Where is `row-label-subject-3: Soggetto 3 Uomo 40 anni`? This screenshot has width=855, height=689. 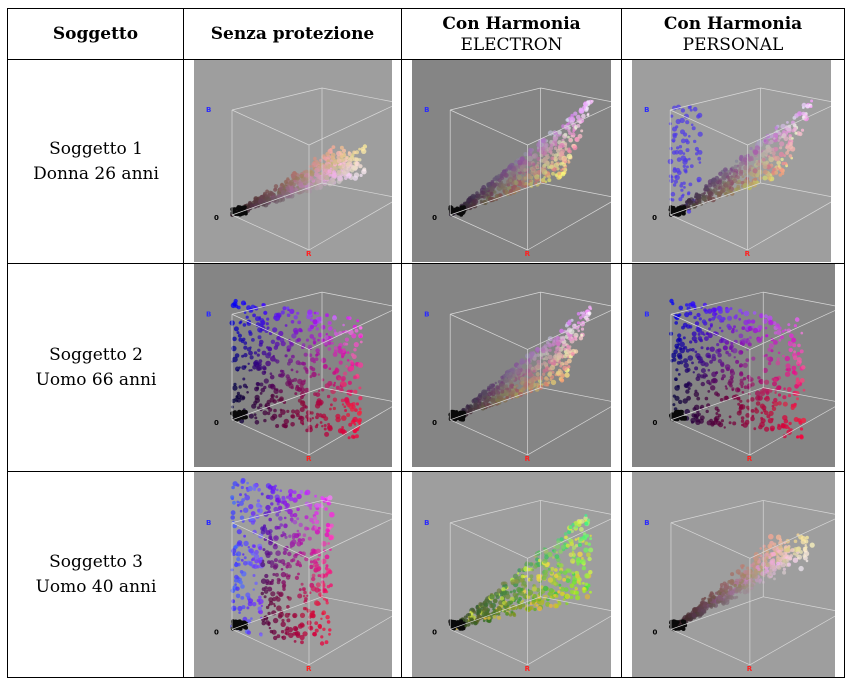
row-label-subject-3: Soggetto 3 Uomo 40 anni is located at coordinates (96, 575).